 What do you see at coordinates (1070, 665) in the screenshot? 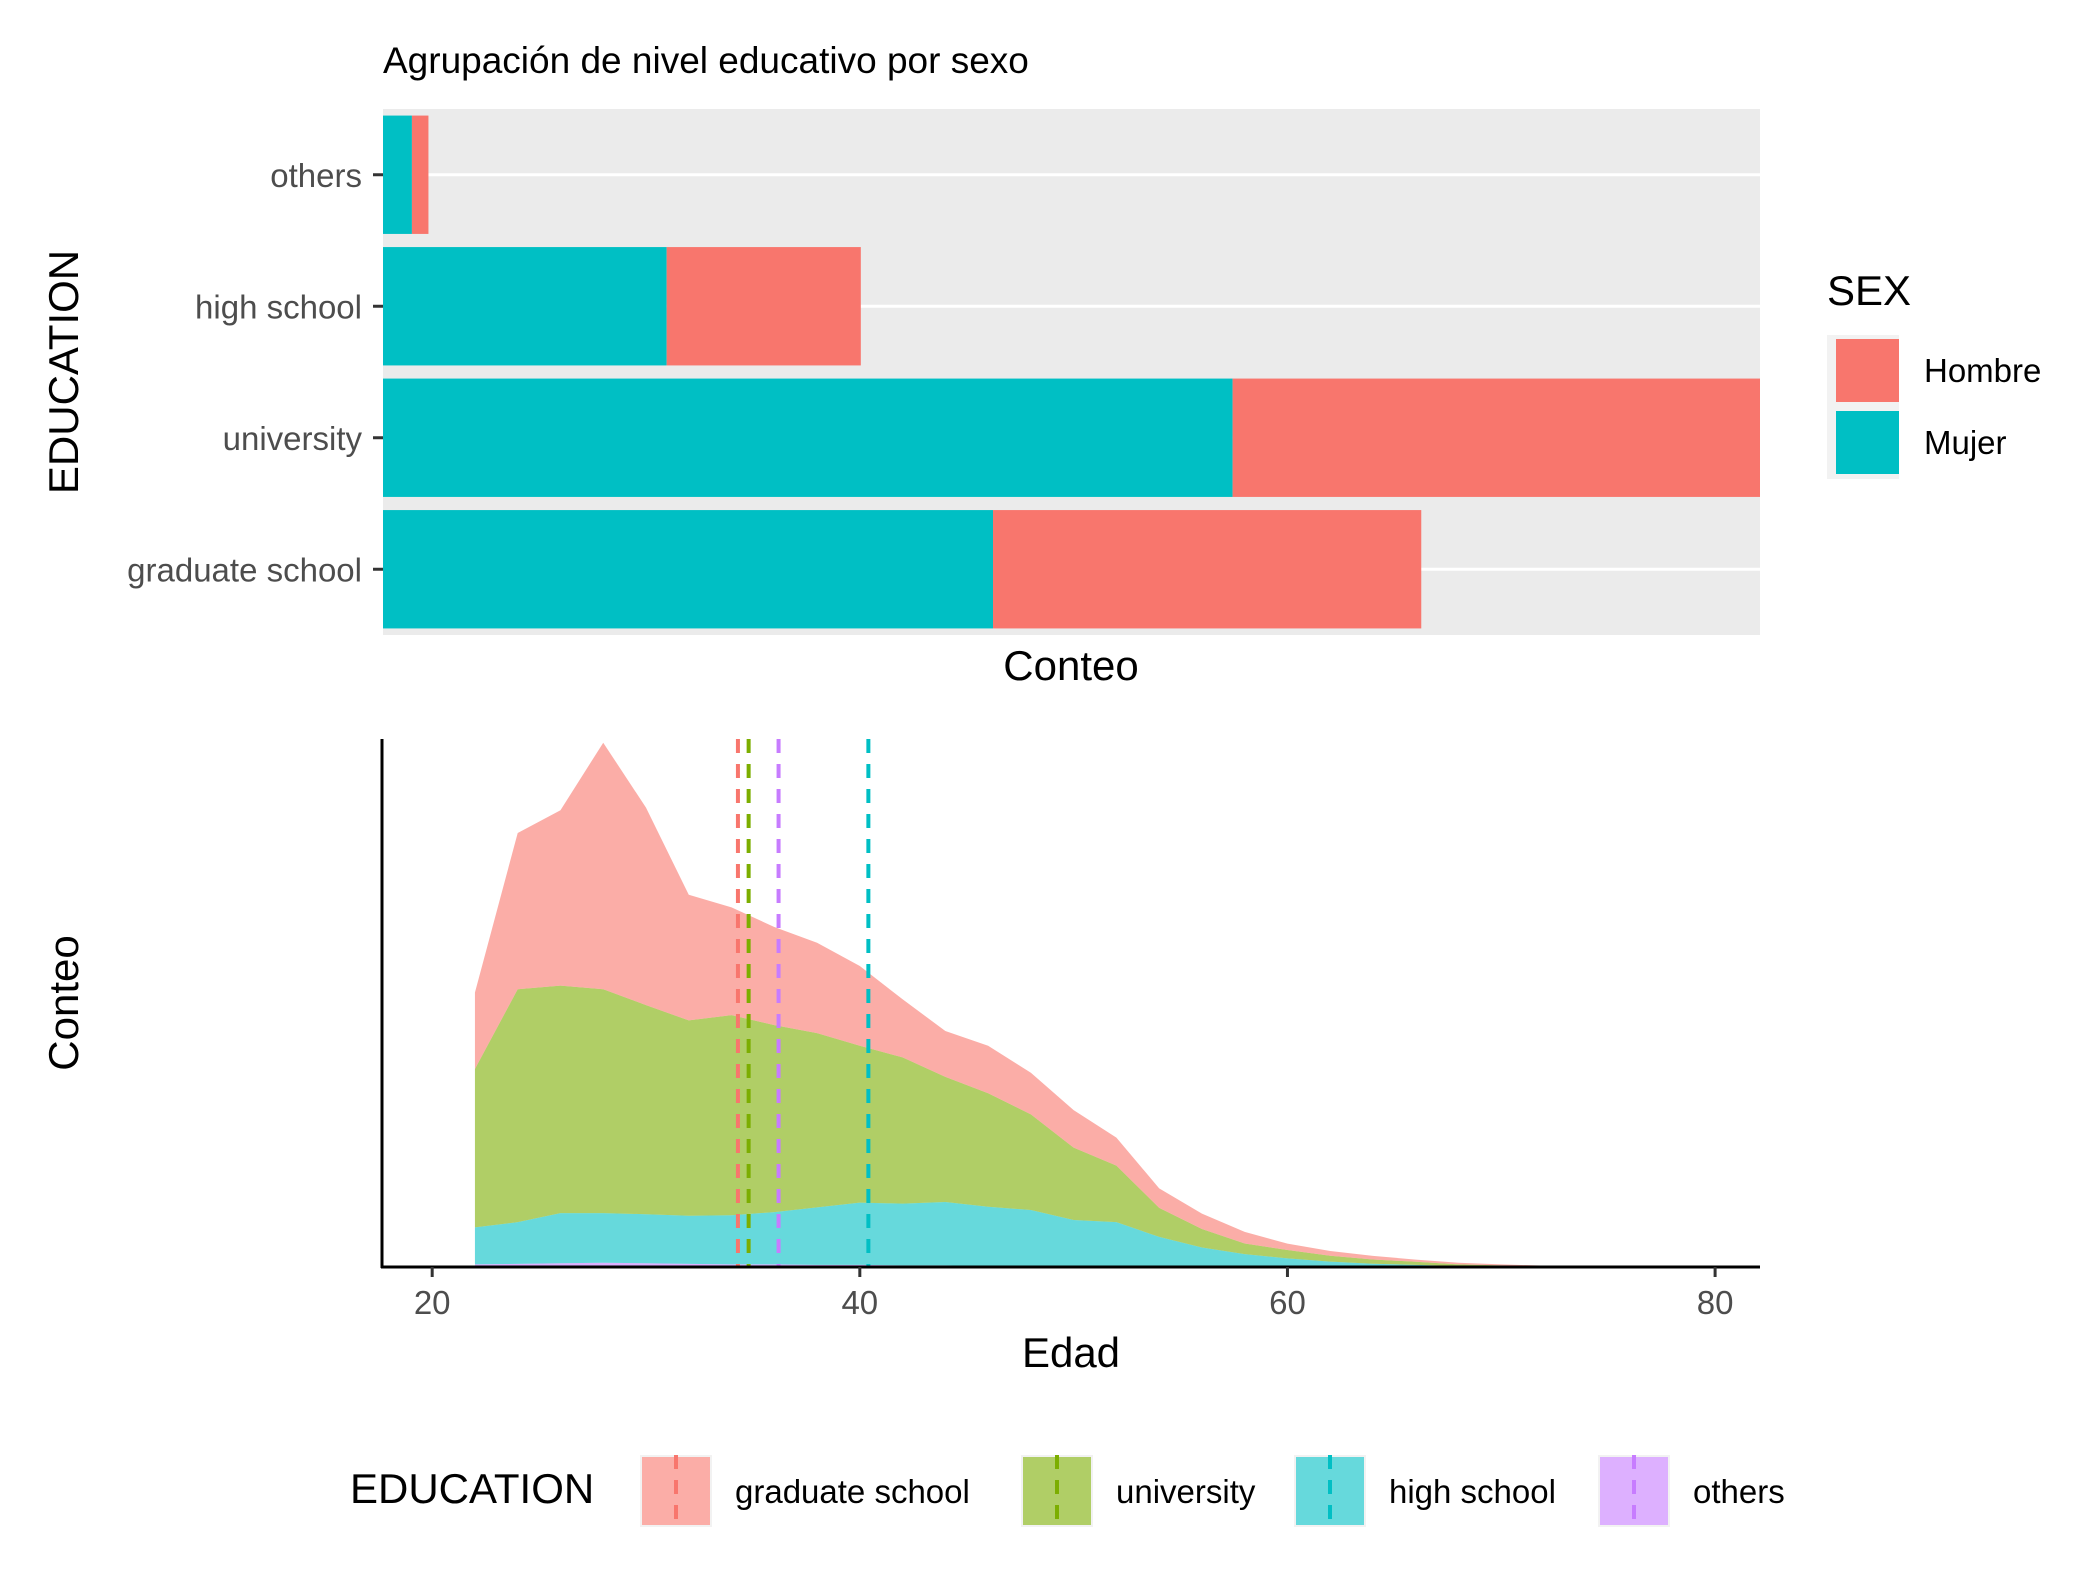
I see `bar-x-axis-label: Conteo` at bounding box center [1070, 665].